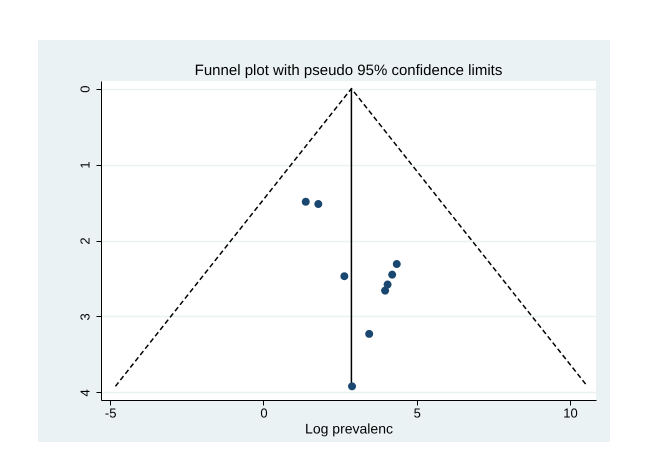  Describe the element at coordinates (85, 165) in the screenshot. I see `y-tick-label: 1` at that location.